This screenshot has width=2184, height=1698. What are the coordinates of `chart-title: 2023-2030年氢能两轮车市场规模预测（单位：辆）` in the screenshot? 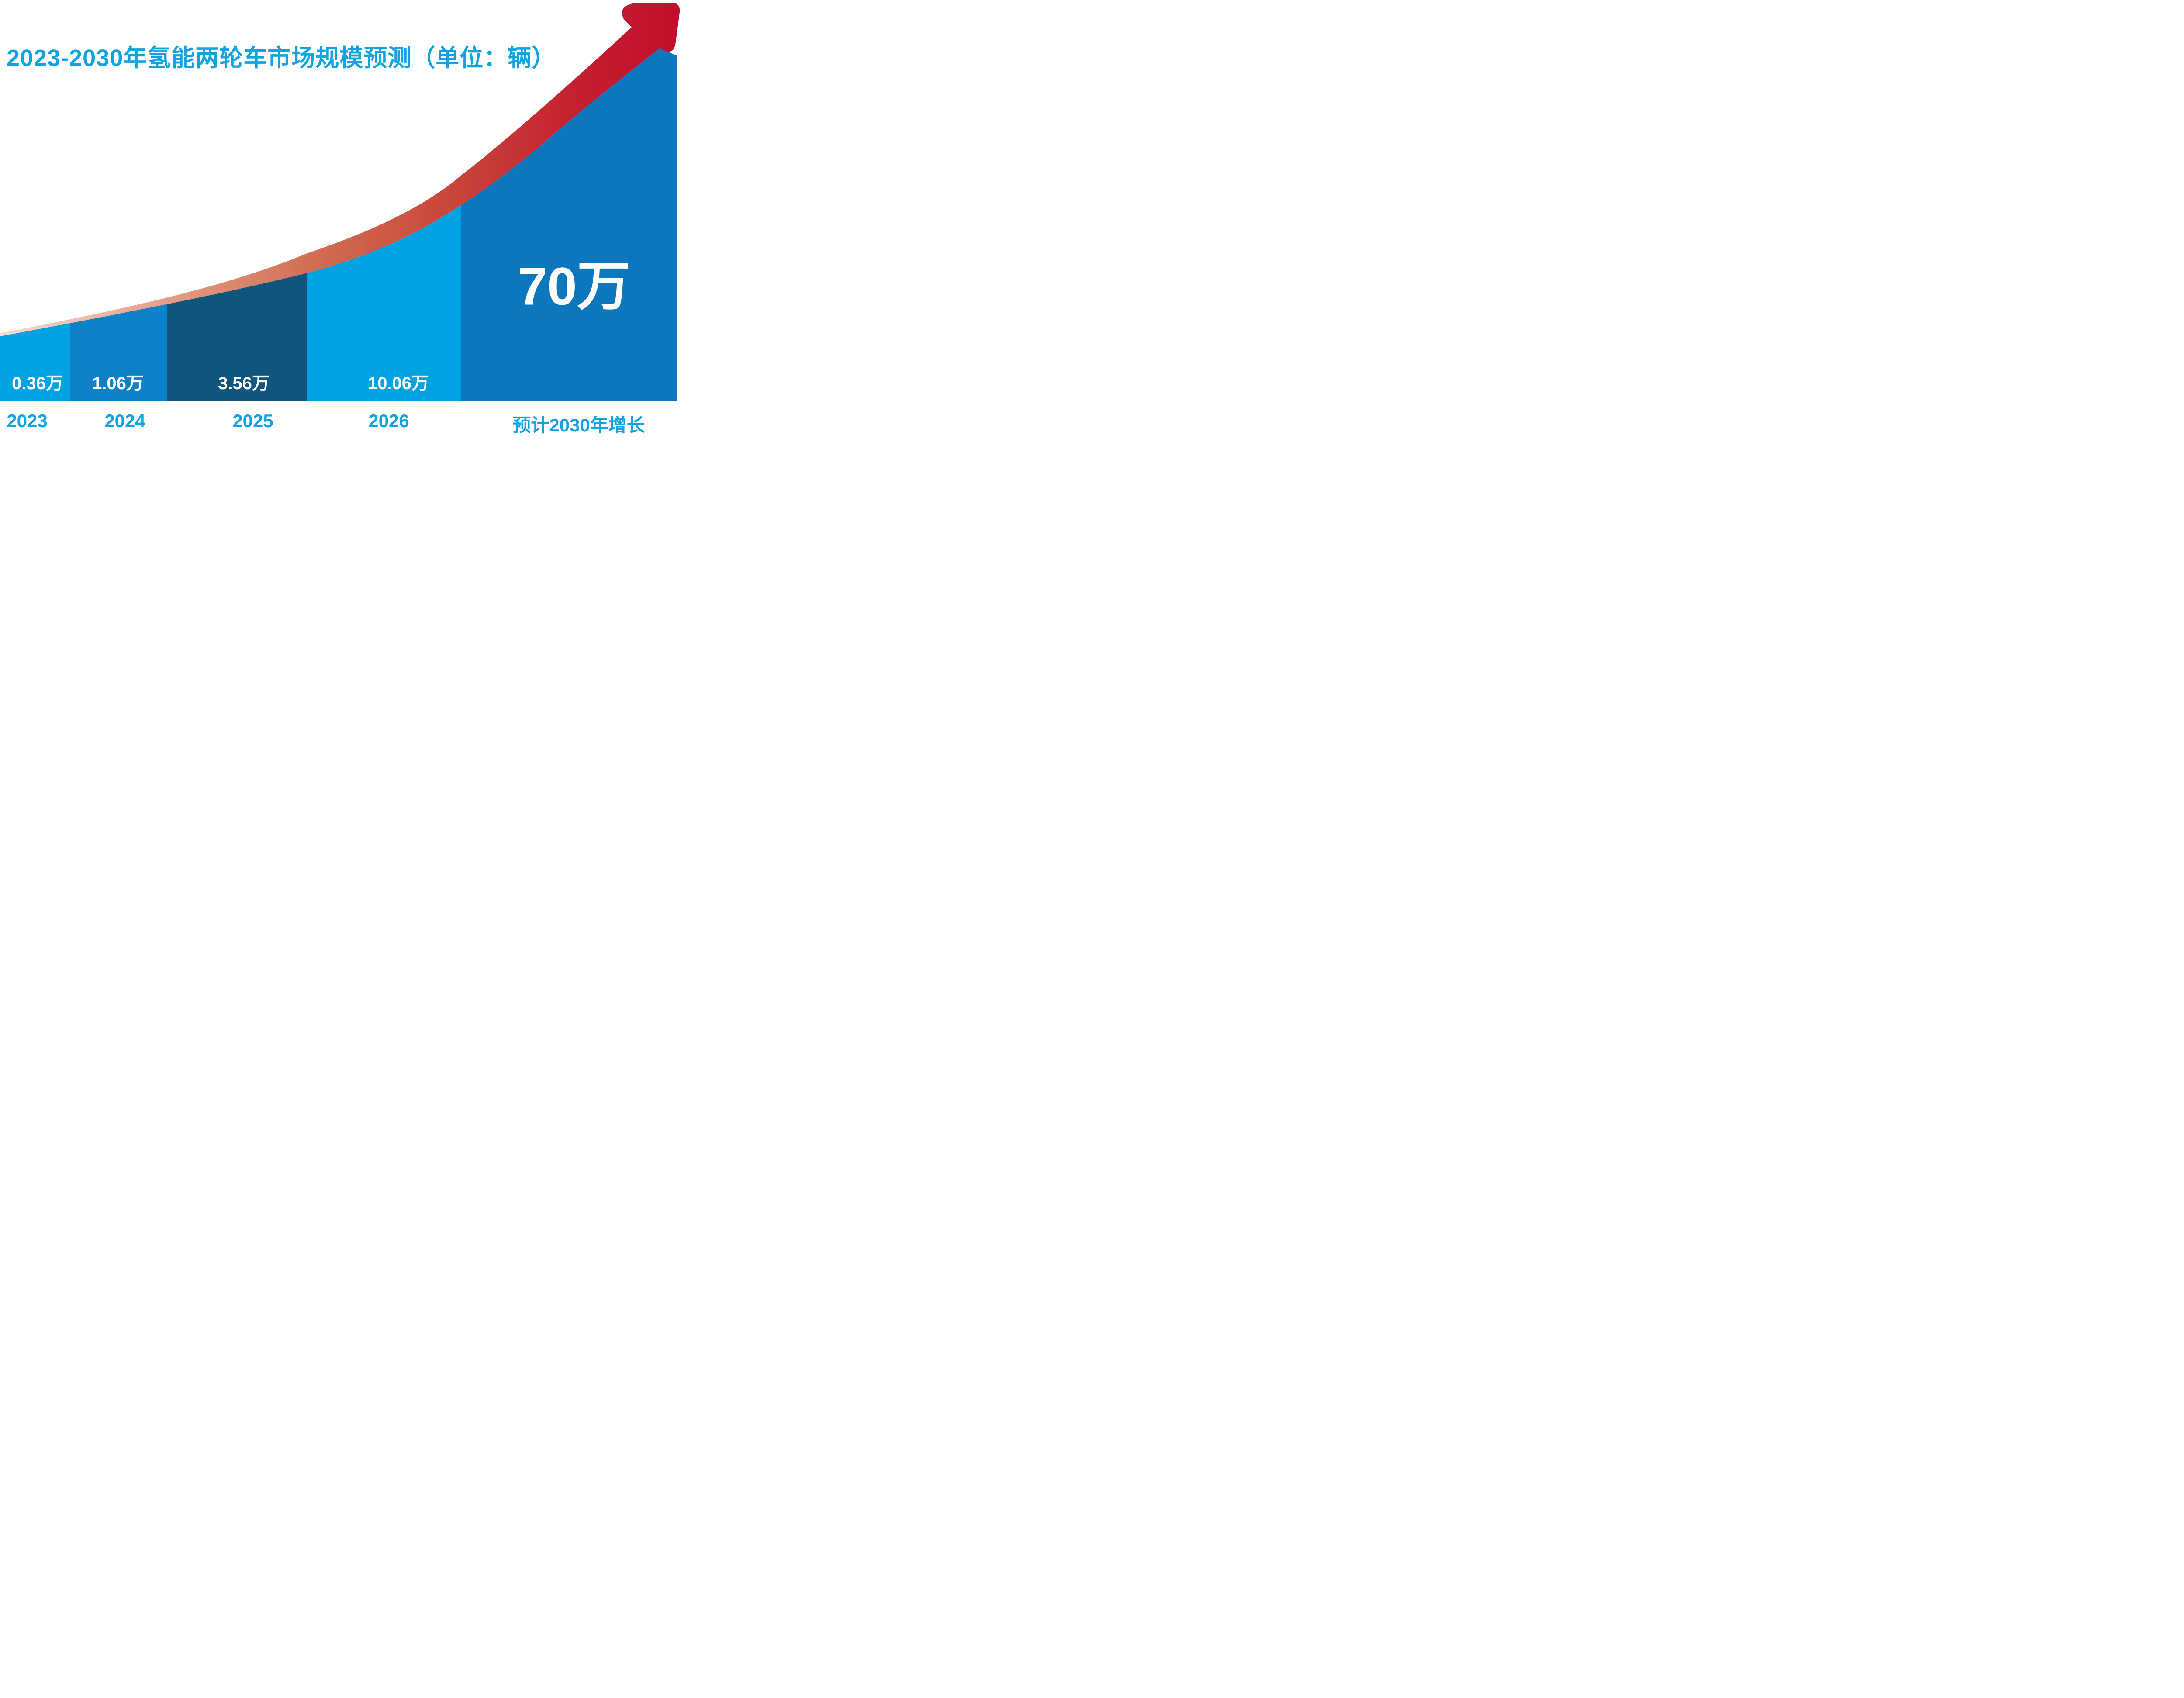 It's located at (281, 58).